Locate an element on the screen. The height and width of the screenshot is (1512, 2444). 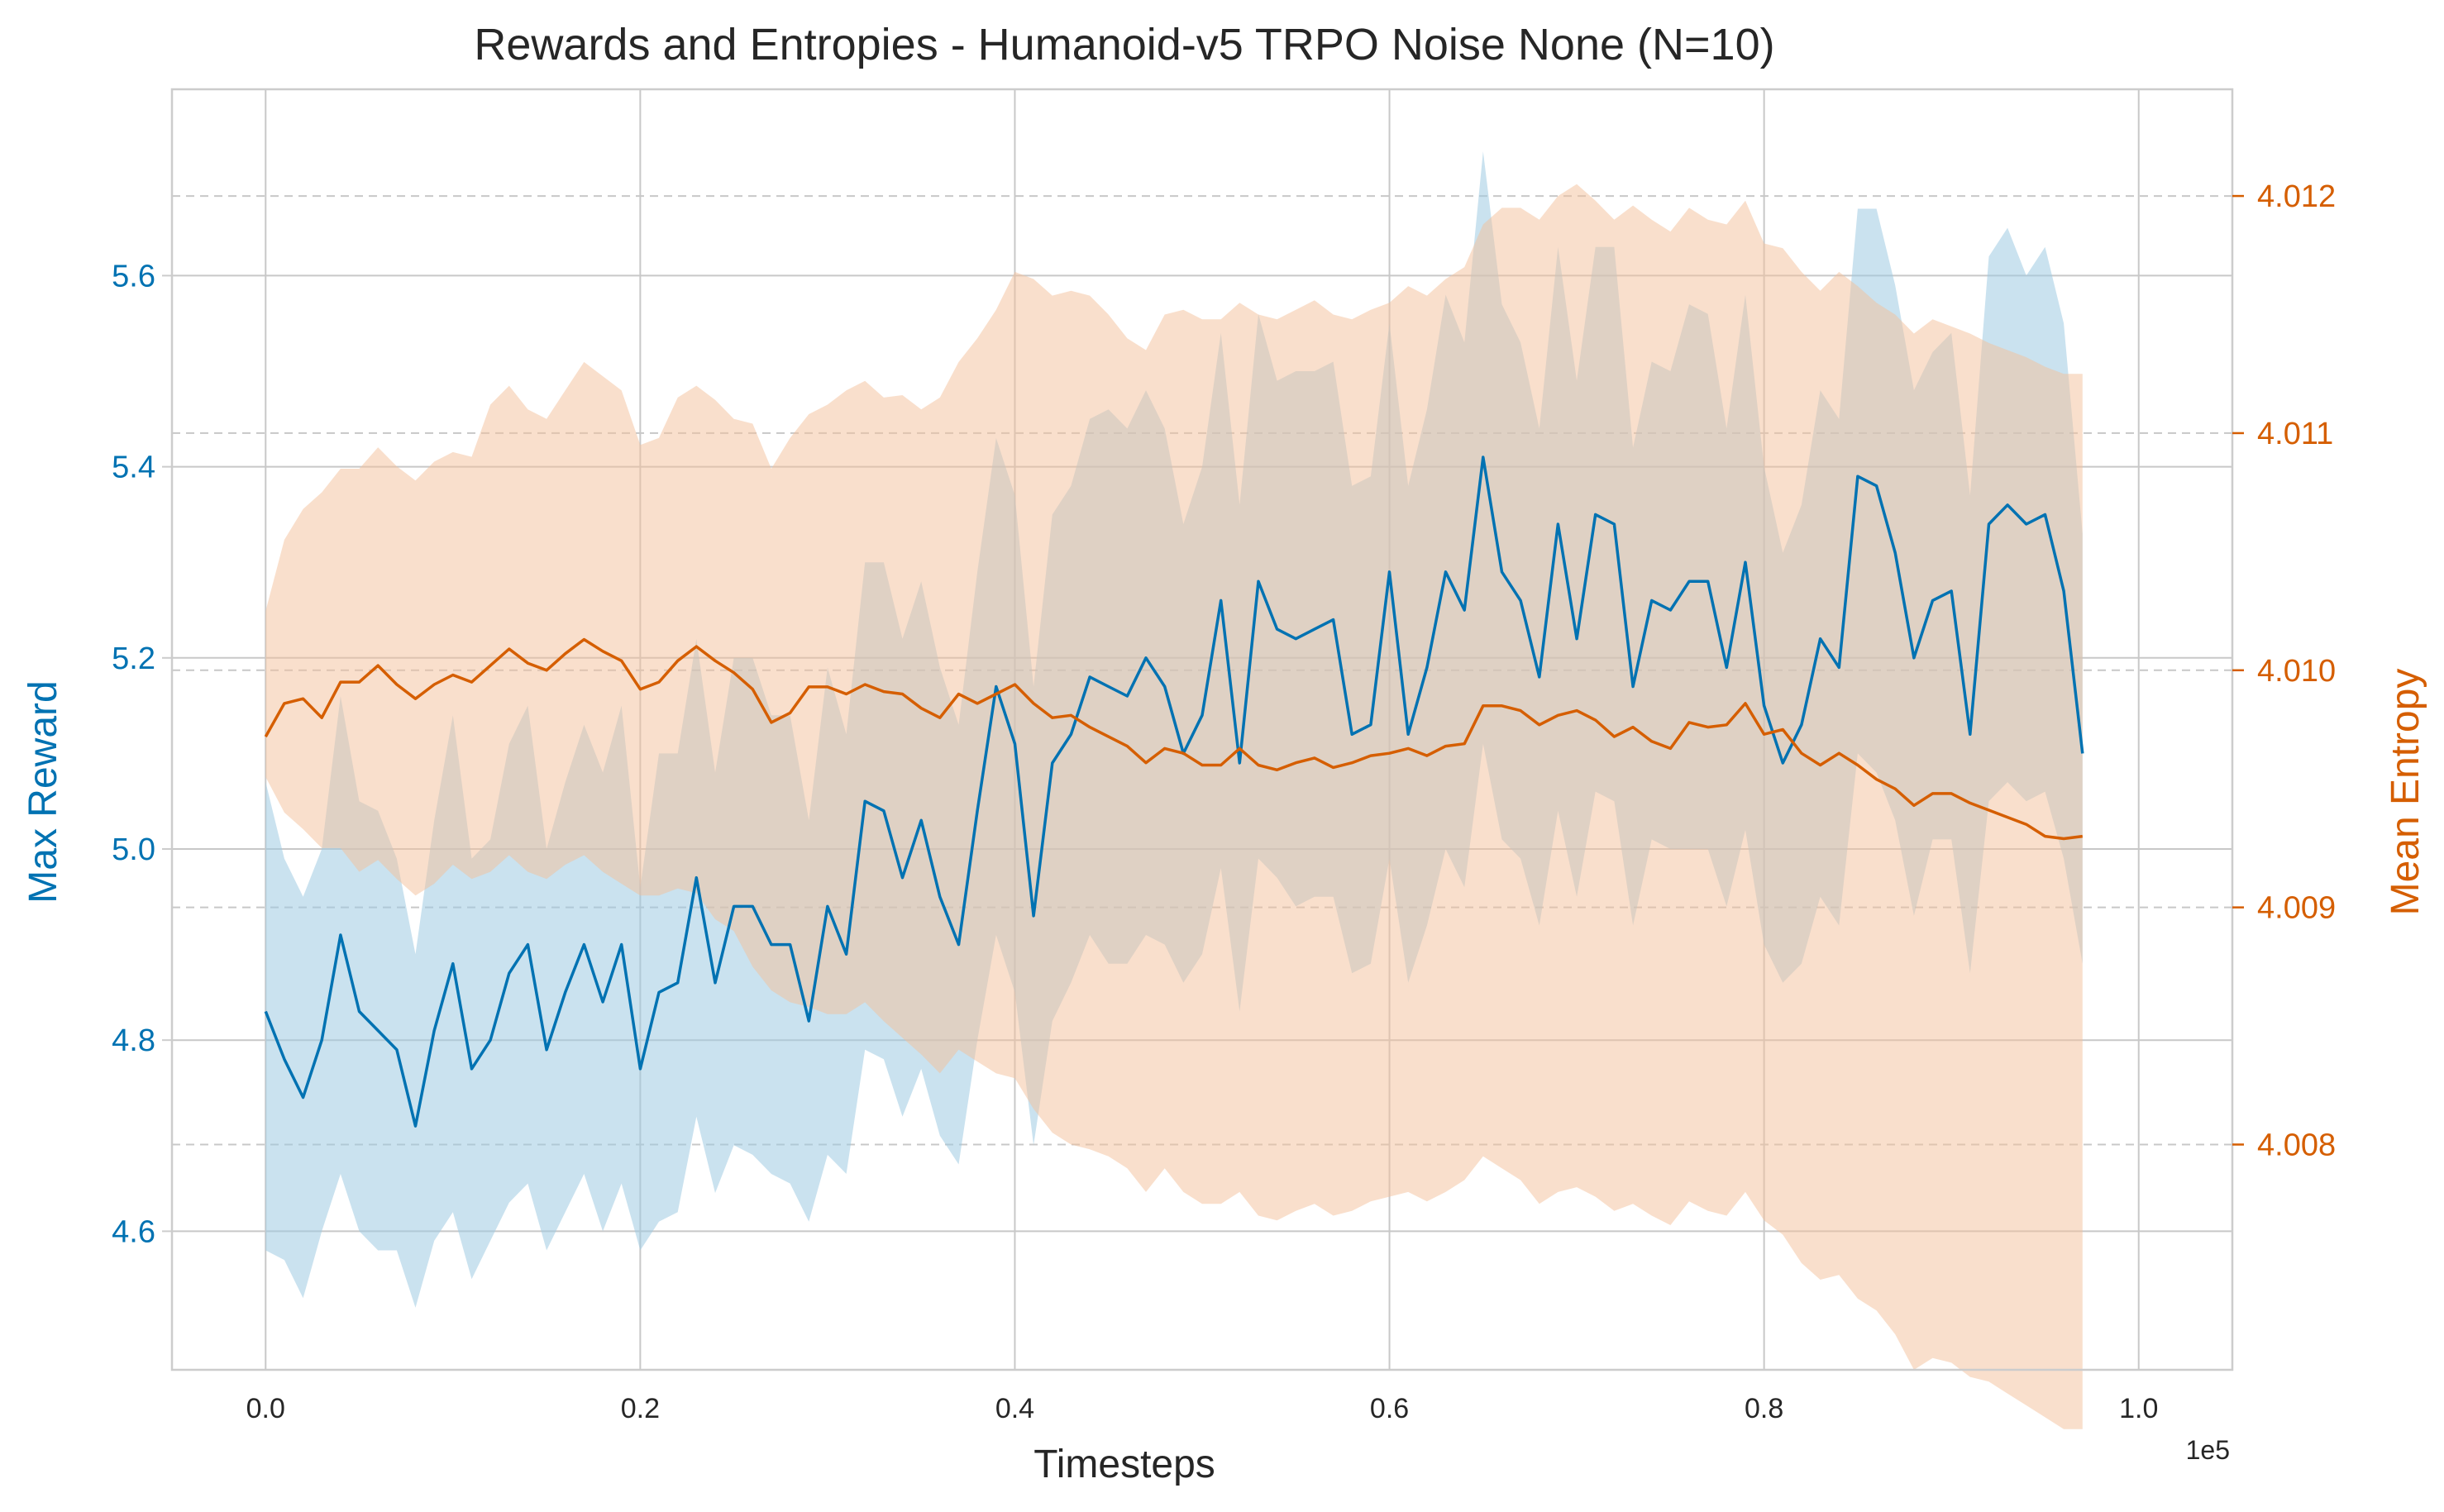
right-tick-label: 4.012 is located at coordinates (2296, 196).